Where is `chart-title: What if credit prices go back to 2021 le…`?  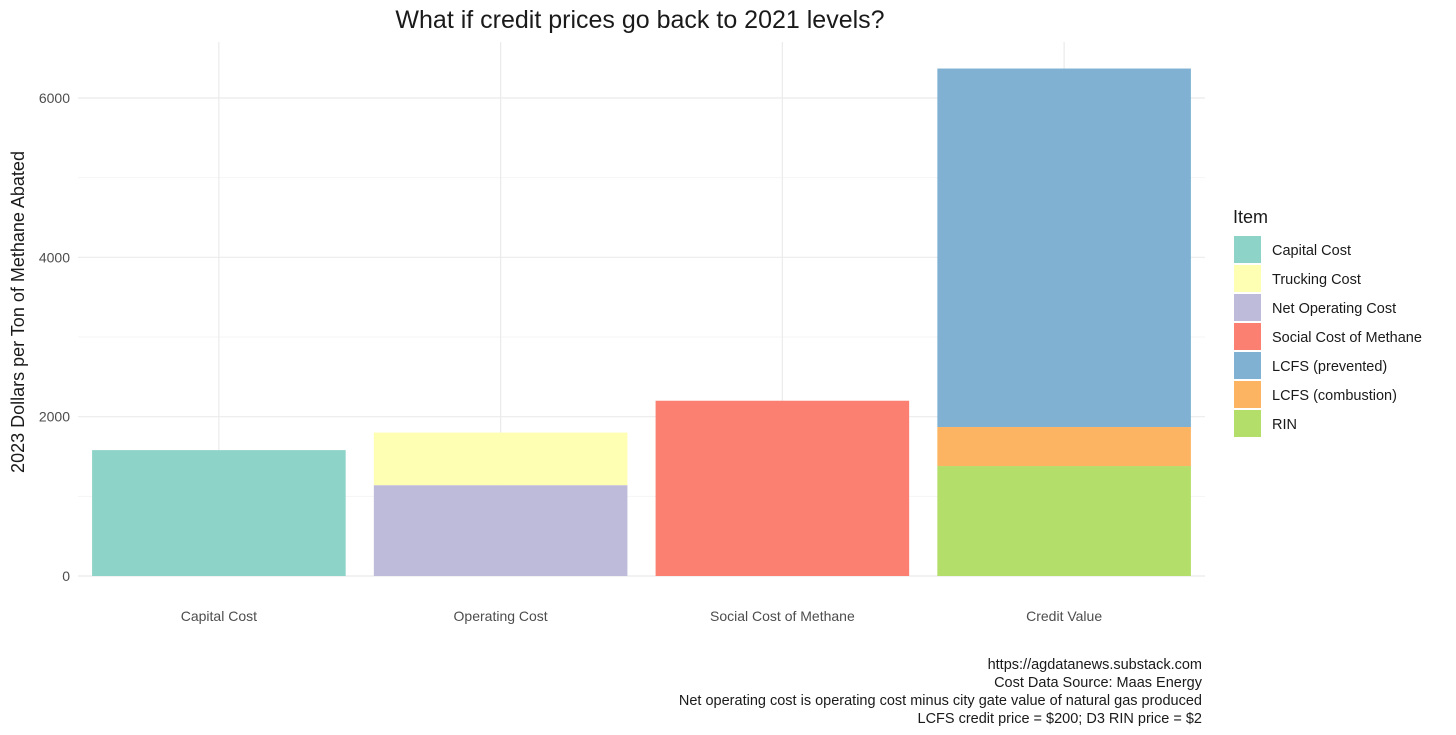
chart-title: What if credit prices go back to 2021 le… is located at coordinates (639, 20).